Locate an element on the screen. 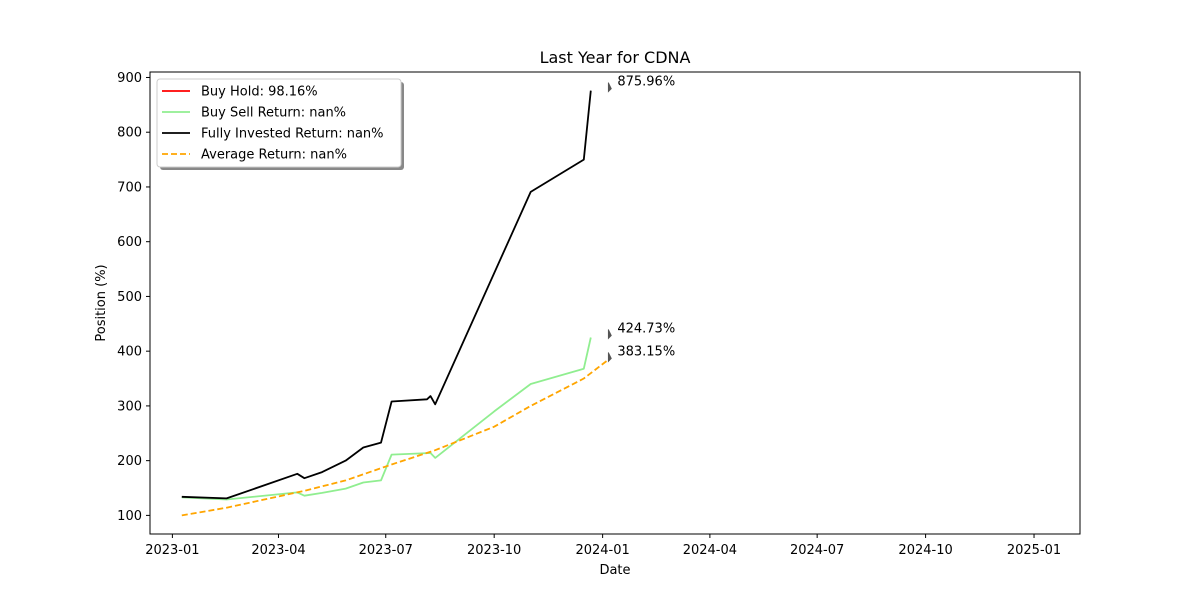 This screenshot has height=600, width=1200. annotation-label: 424.73% is located at coordinates (646, 328).